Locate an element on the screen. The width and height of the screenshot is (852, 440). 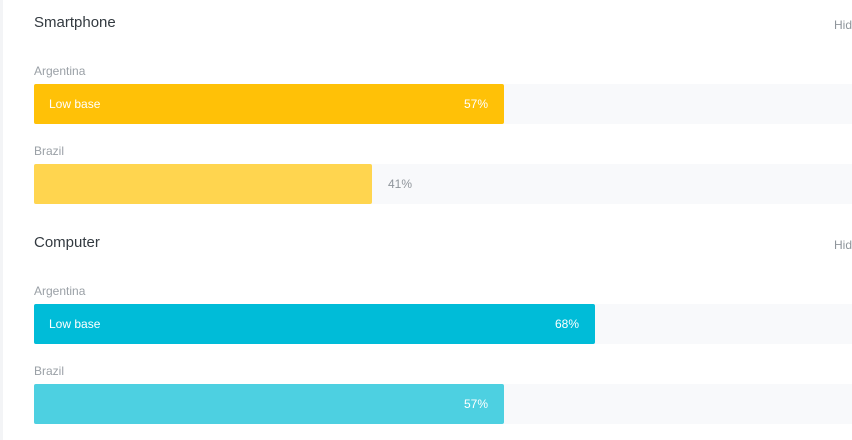
bar-fill: Low base 57% is located at coordinates (269, 104).